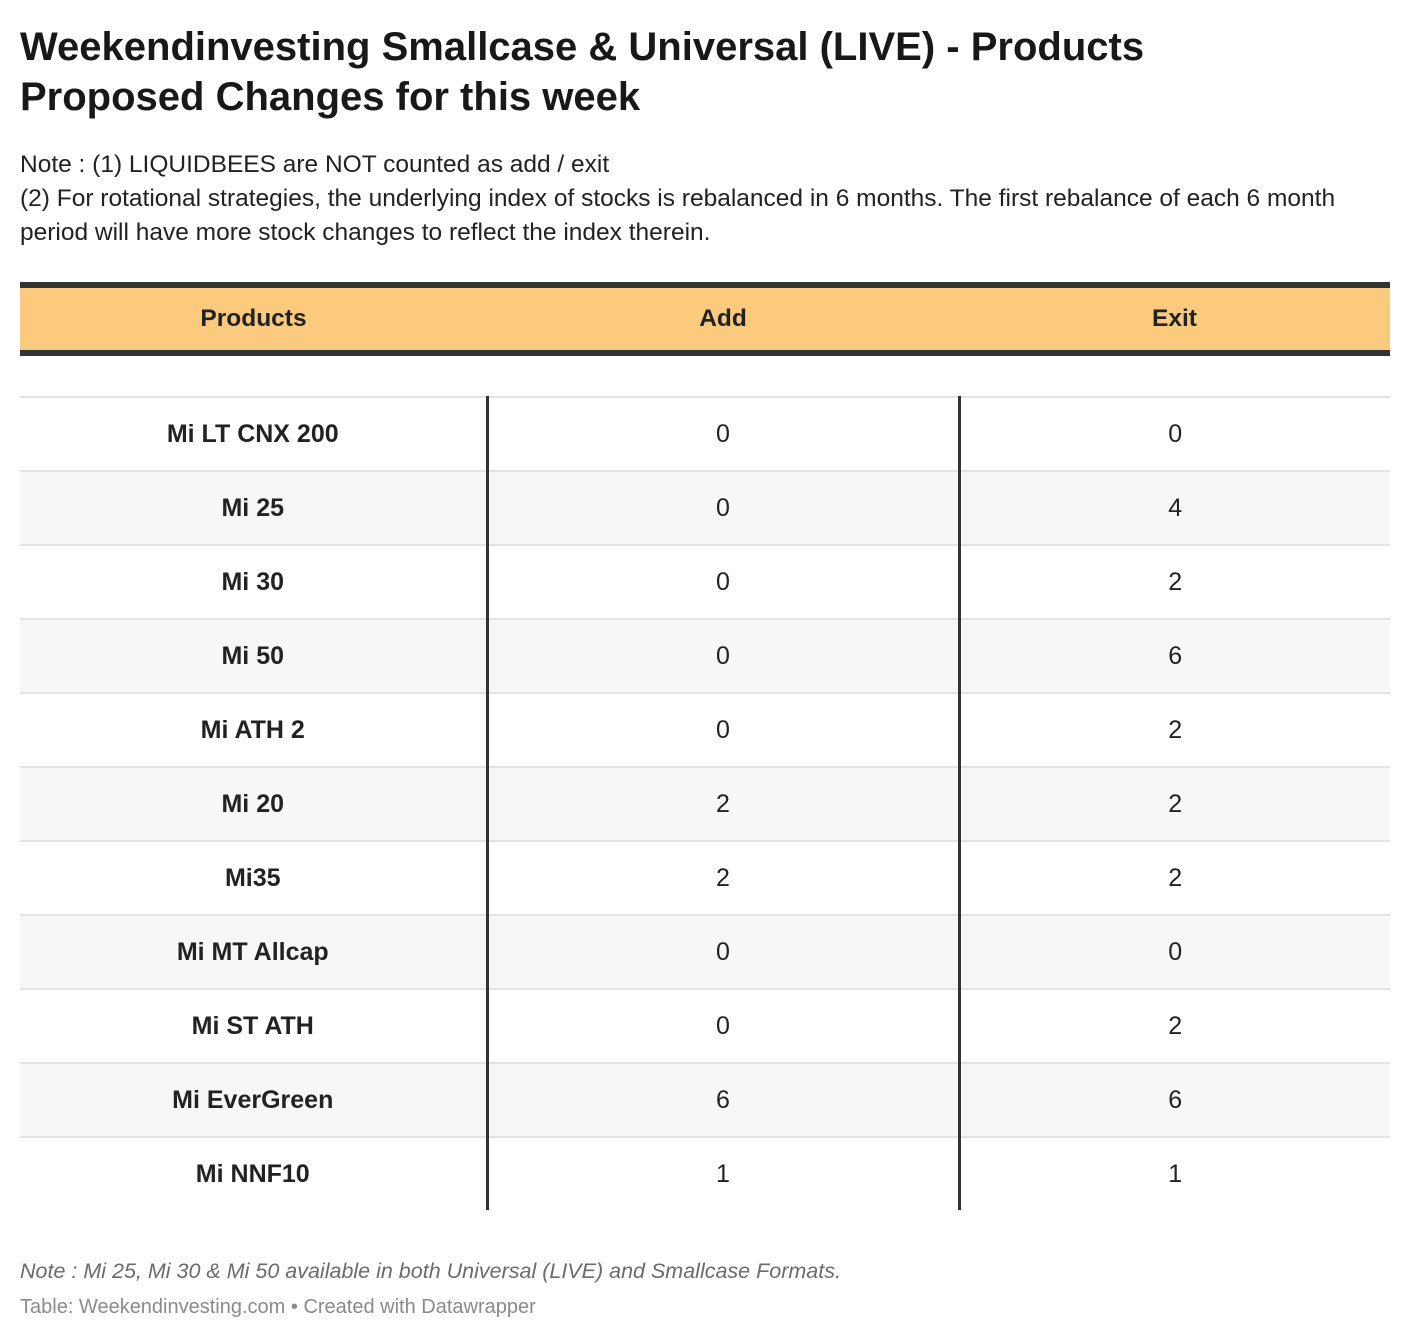 The image size is (1410, 1342). What do you see at coordinates (1173, 508) in the screenshot?
I see `exit-cell: 4` at bounding box center [1173, 508].